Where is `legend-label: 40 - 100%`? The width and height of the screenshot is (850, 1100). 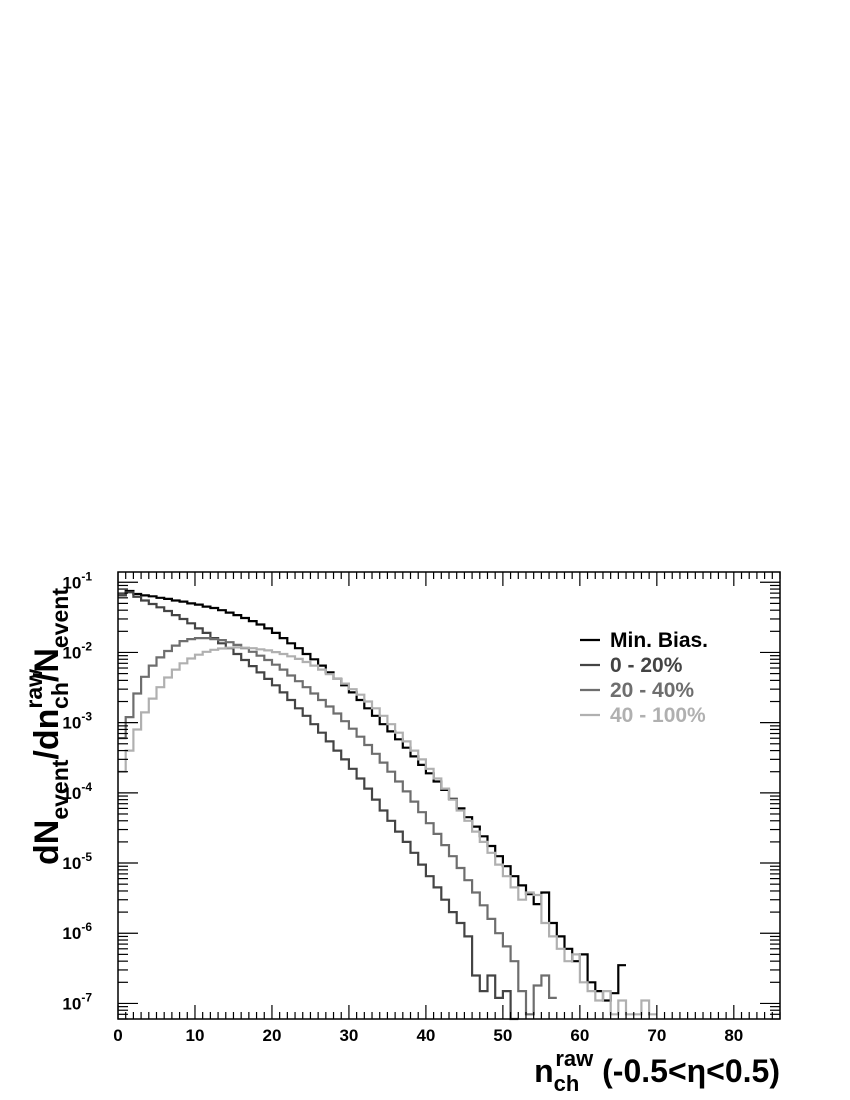
legend-label: 40 - 100% is located at coordinates (658, 715).